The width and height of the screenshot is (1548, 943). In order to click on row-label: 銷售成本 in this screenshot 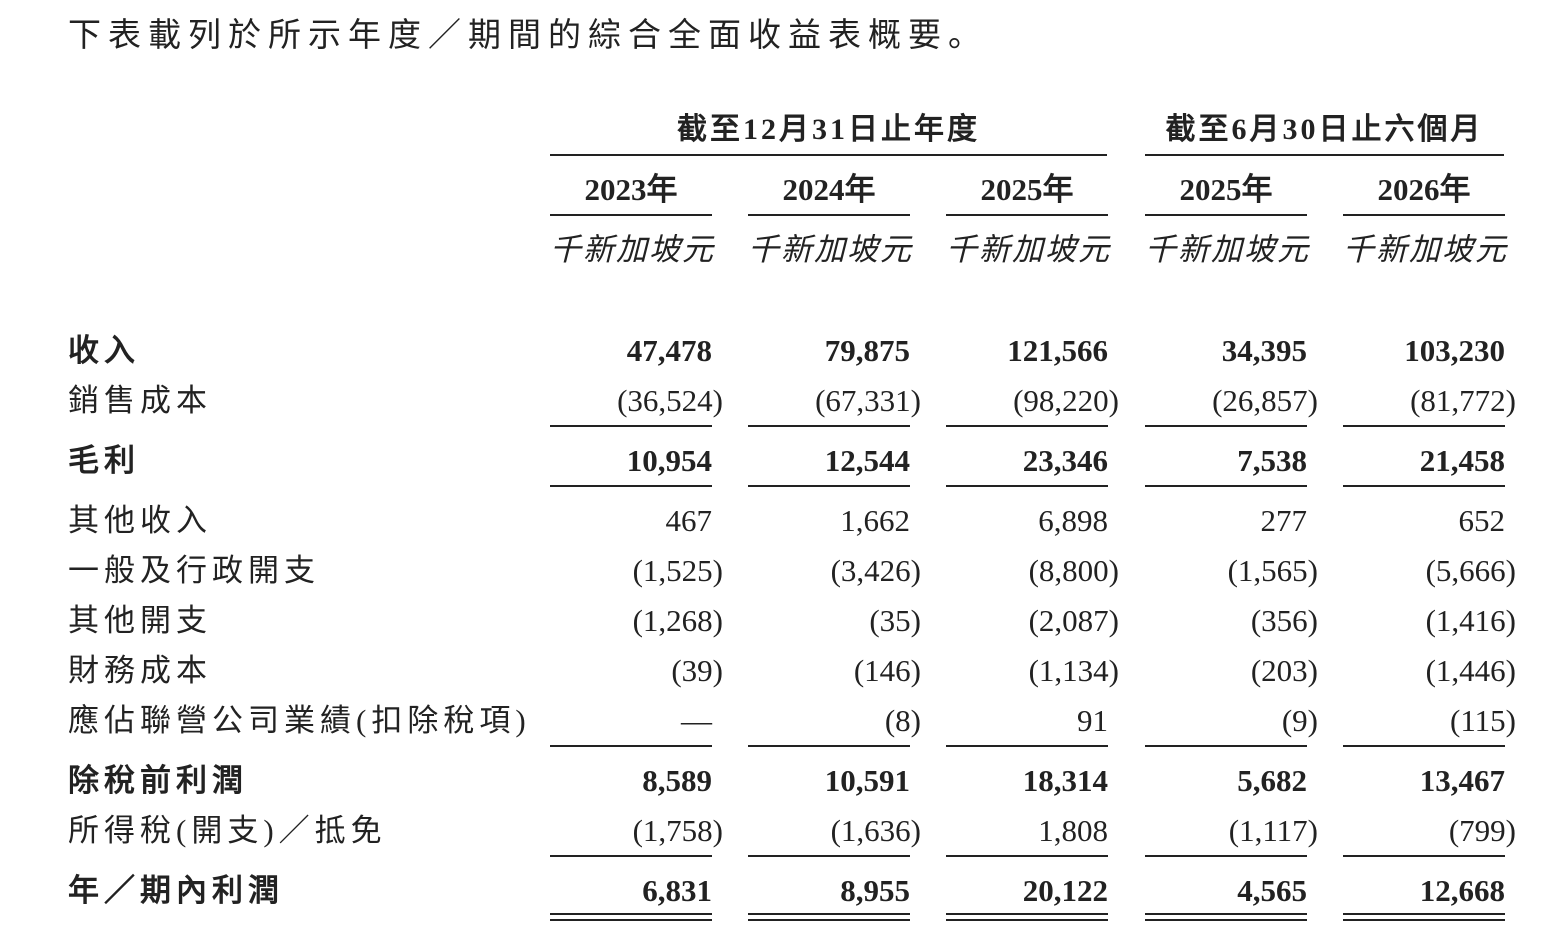, I will do `click(140, 400)`.